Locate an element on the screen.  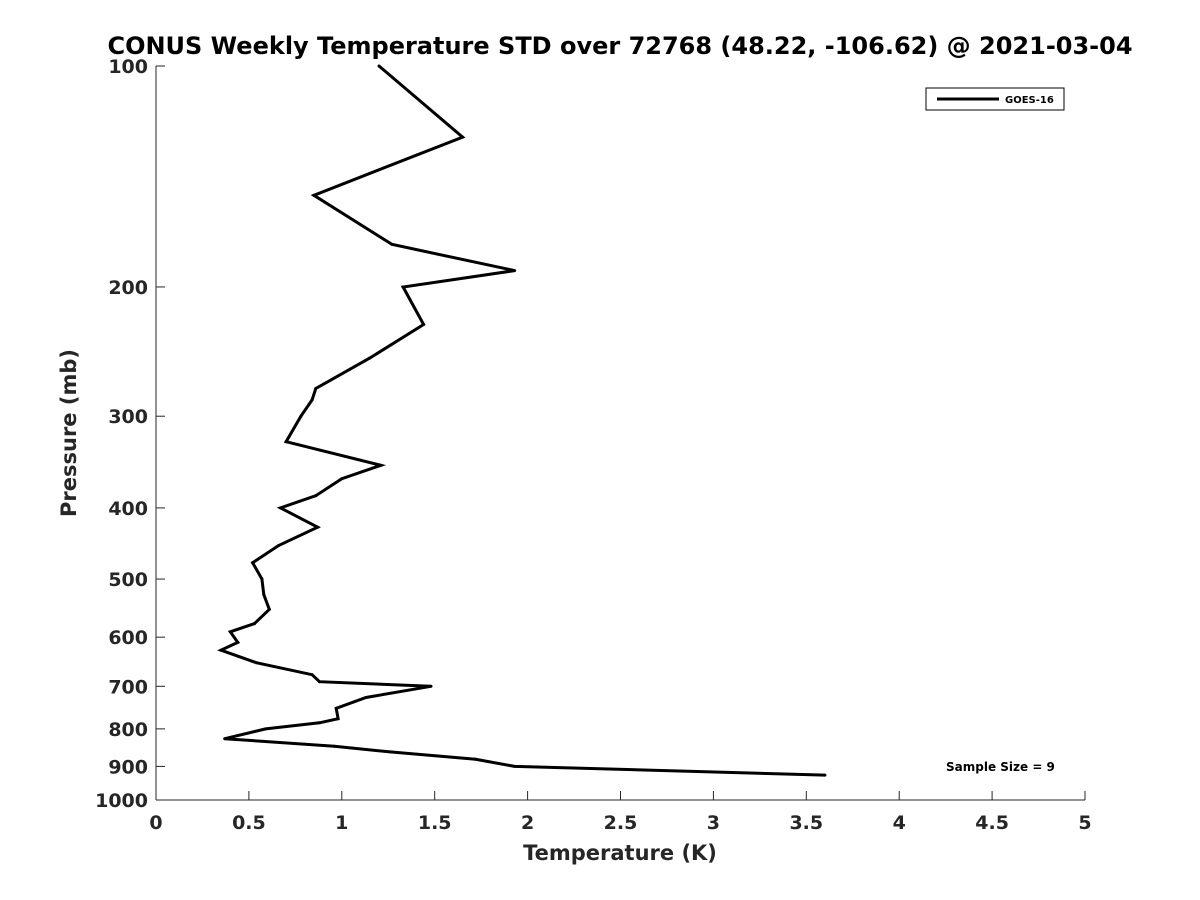
x-tick-label: 2 is located at coordinates (527, 823).